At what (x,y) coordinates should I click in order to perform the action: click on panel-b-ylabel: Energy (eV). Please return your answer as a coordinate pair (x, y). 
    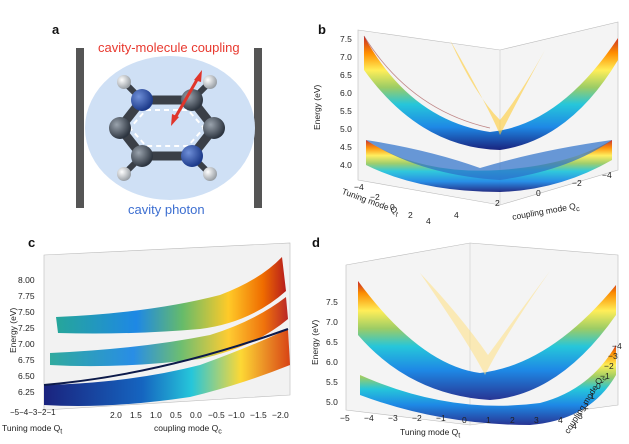
    Looking at the image, I should click on (317, 107).